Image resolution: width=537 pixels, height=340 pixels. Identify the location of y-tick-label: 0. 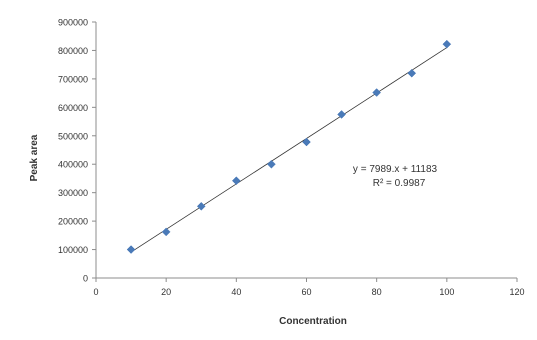
(85, 279).